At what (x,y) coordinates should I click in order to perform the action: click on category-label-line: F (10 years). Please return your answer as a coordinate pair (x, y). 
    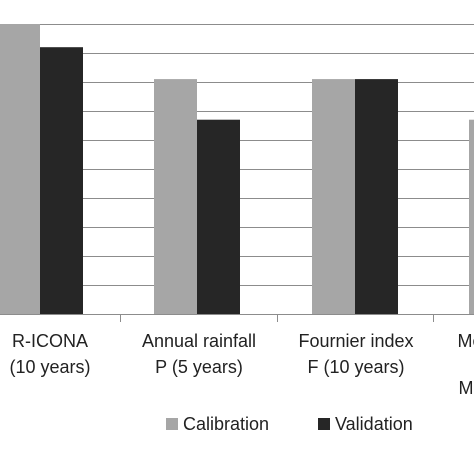
    Looking at the image, I should click on (355, 367).